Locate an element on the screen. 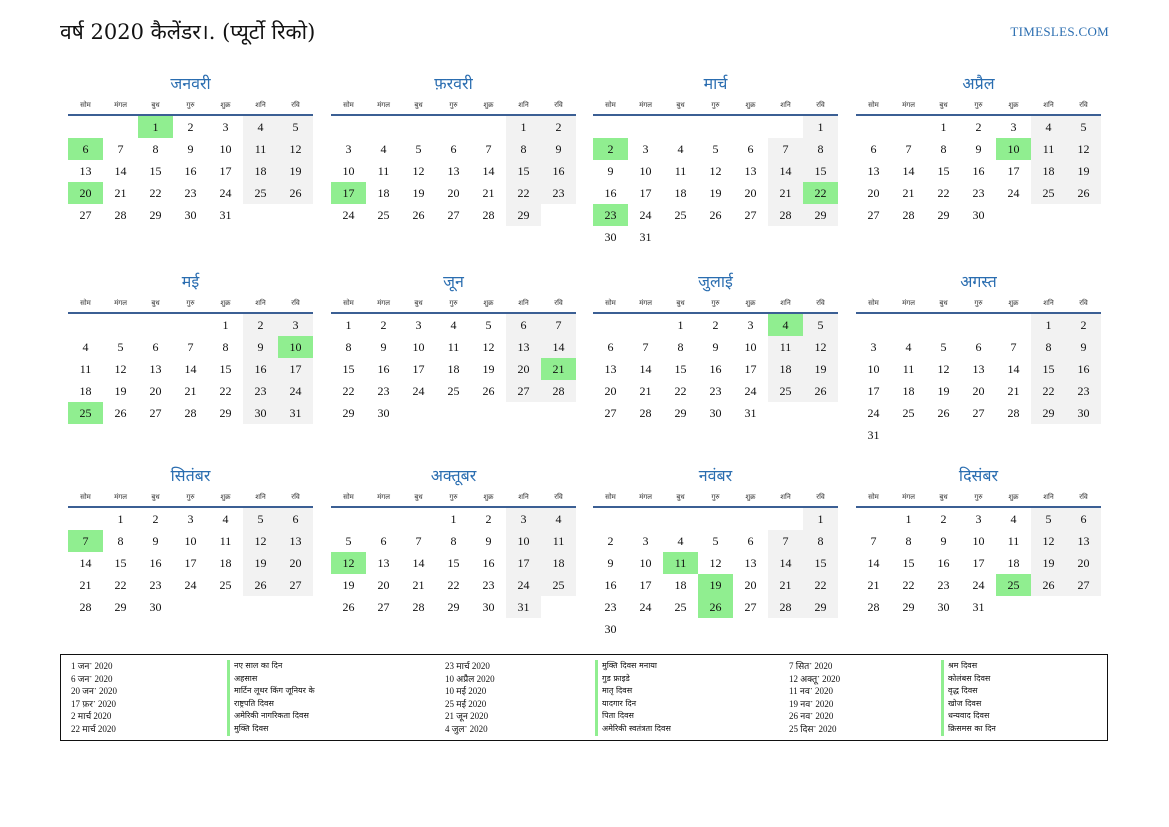 This screenshot has width=1169, height=827. week-row: 22 23 24 25 26 27 28 is located at coordinates (453, 391).